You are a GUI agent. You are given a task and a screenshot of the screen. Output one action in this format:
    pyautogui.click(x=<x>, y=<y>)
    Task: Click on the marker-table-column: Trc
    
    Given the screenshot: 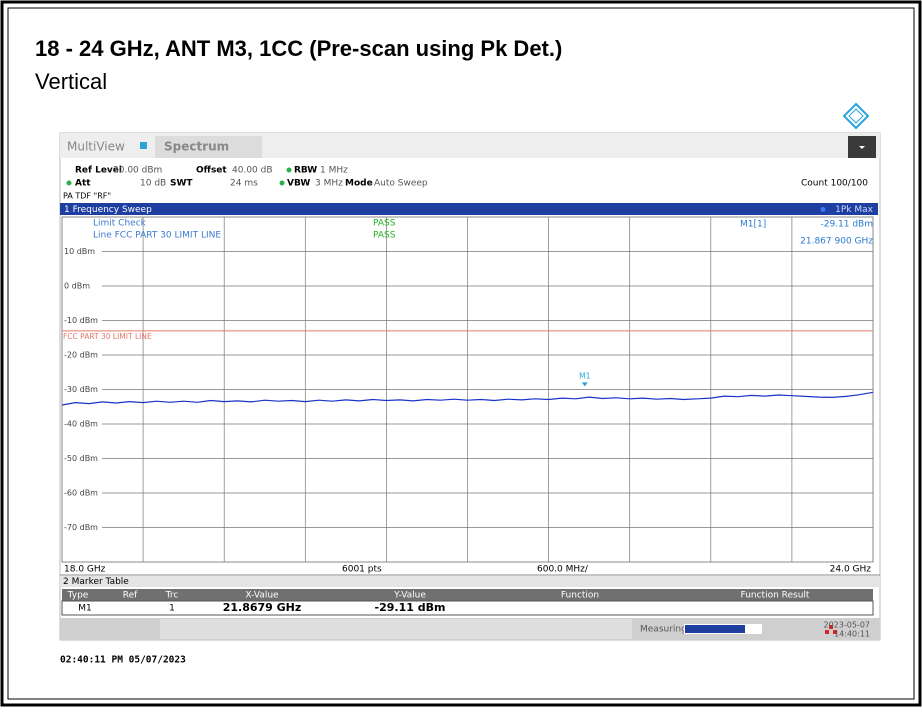 What is the action you would take?
    pyautogui.click(x=172, y=596)
    